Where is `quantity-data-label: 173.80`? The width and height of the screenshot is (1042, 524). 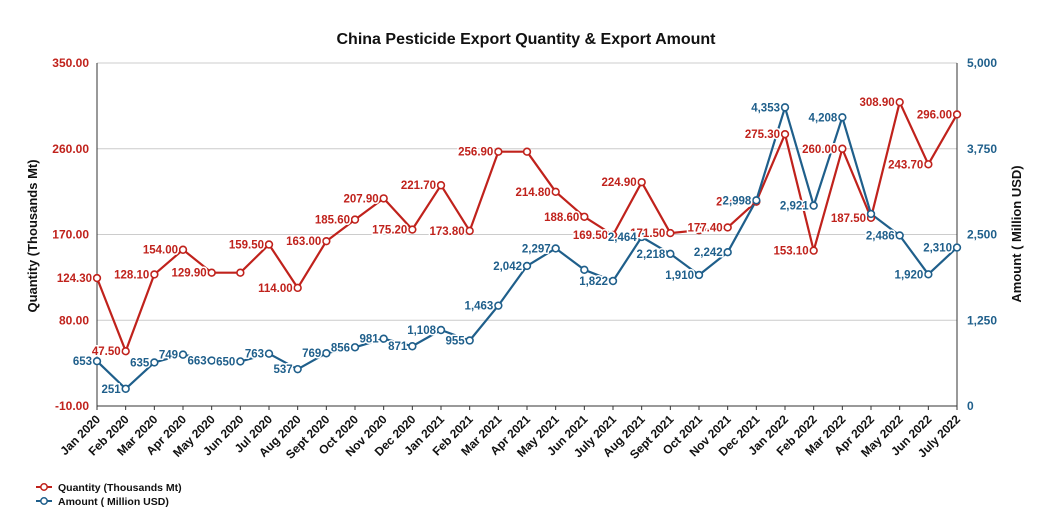 quantity-data-label: 173.80 is located at coordinates (446, 232).